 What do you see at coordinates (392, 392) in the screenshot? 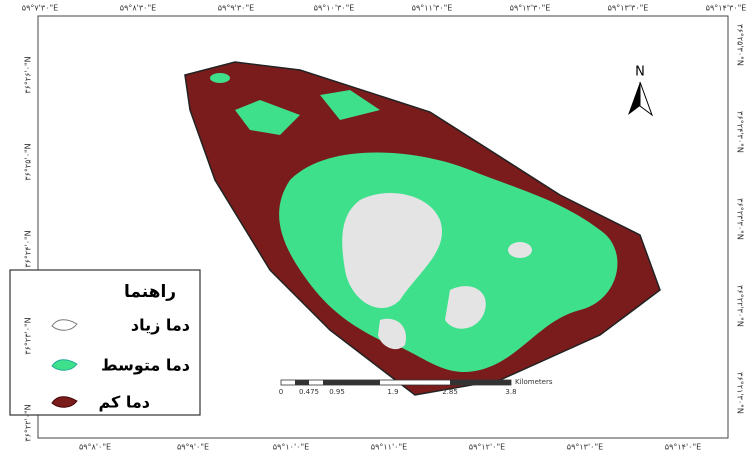
I see `scale-tick-label: 1.9` at bounding box center [392, 392].